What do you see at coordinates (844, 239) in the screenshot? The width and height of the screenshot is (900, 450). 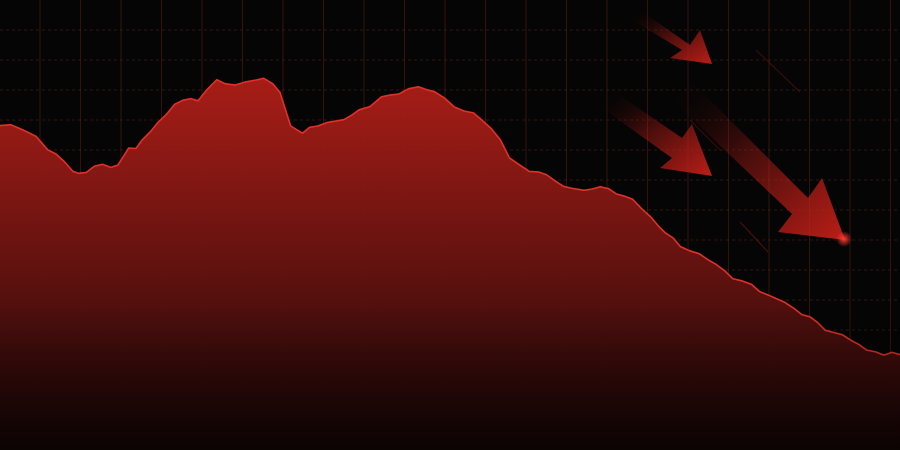 I see `end-point-glow` at bounding box center [844, 239].